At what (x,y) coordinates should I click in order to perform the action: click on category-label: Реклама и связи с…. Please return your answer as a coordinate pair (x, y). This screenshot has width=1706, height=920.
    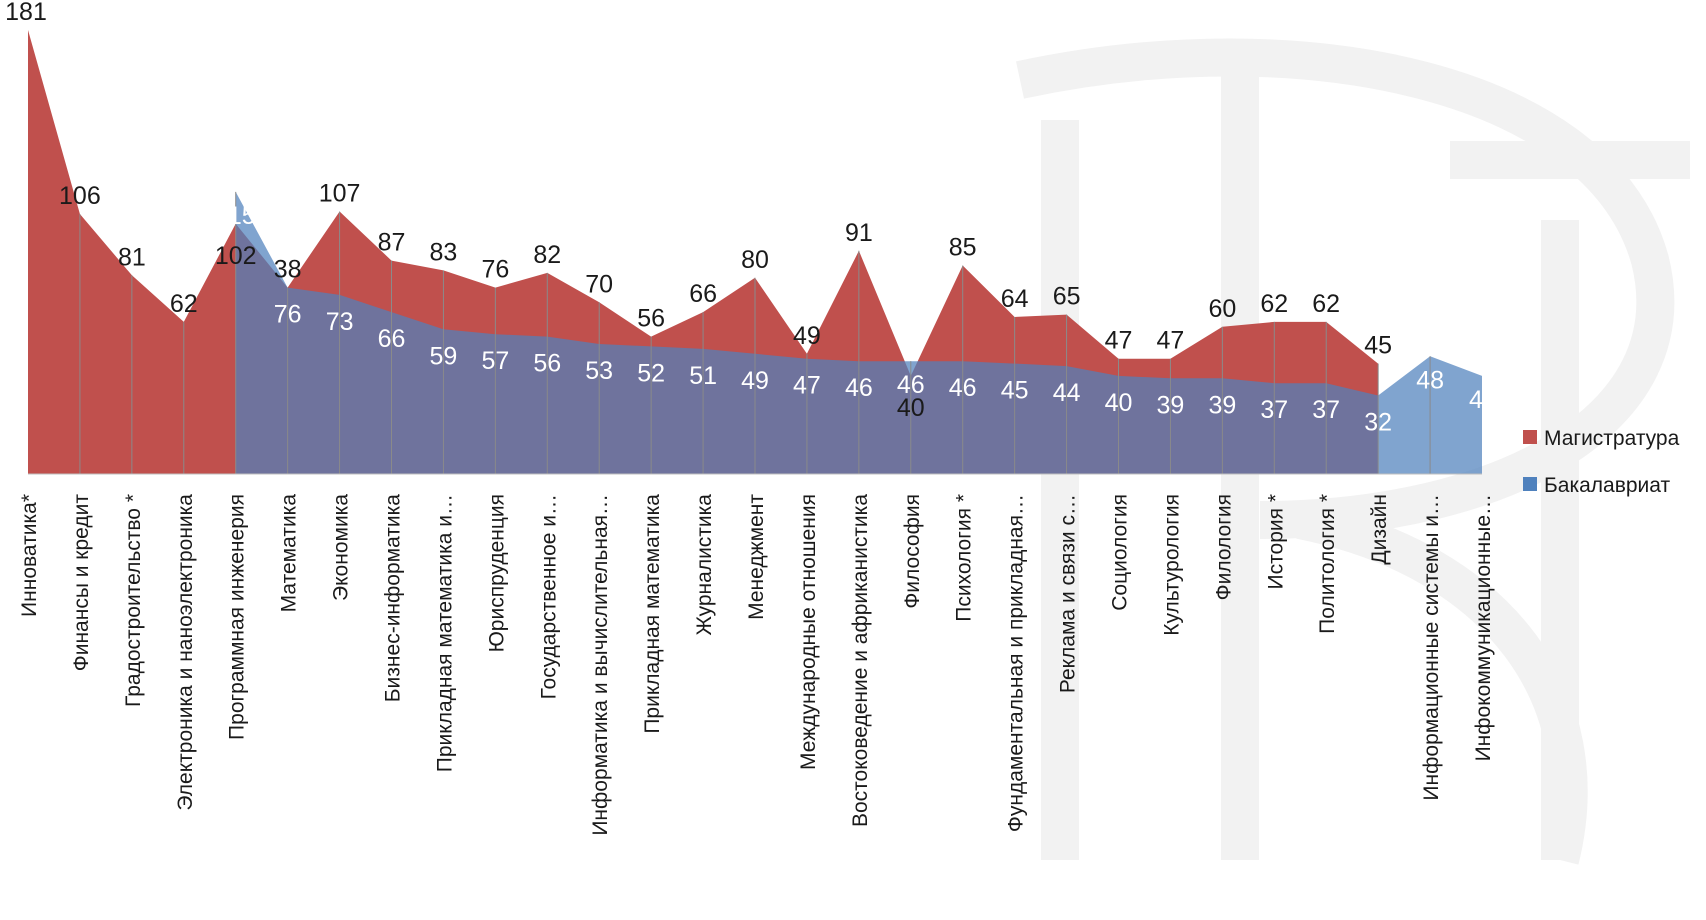
    Looking at the image, I should click on (1068, 593).